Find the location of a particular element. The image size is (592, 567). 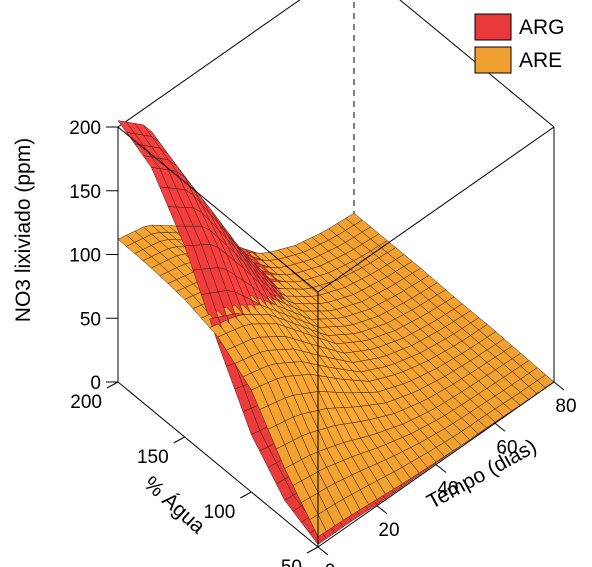

y-axis-title: % Água is located at coordinates (174, 505).